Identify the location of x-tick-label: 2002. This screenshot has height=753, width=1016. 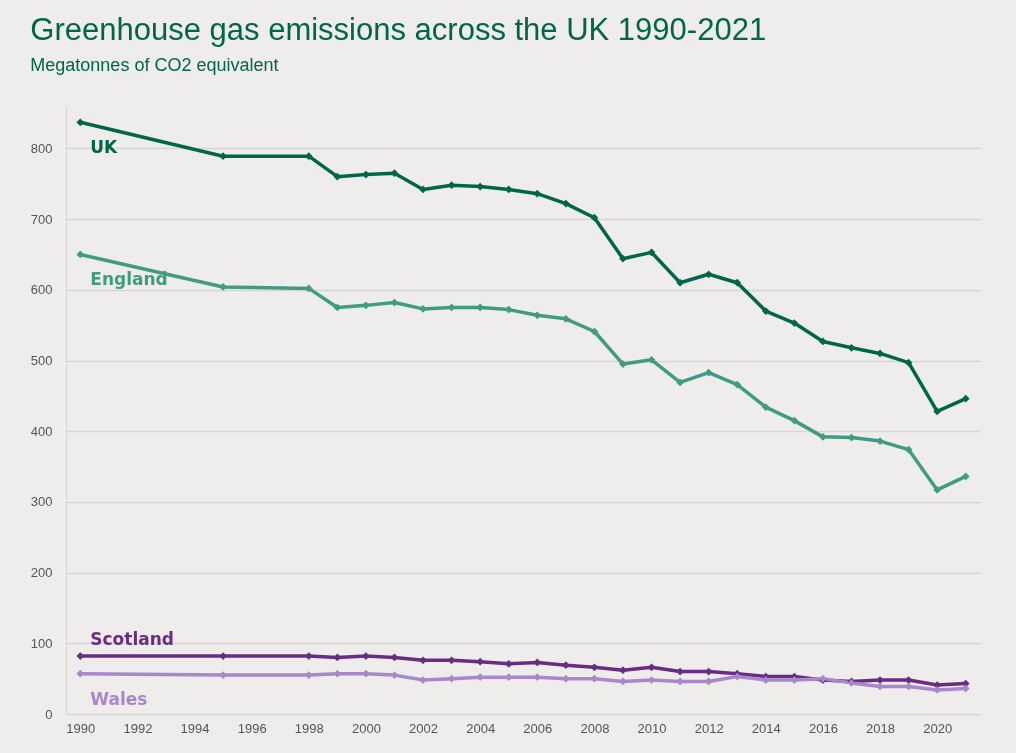
(423, 728).